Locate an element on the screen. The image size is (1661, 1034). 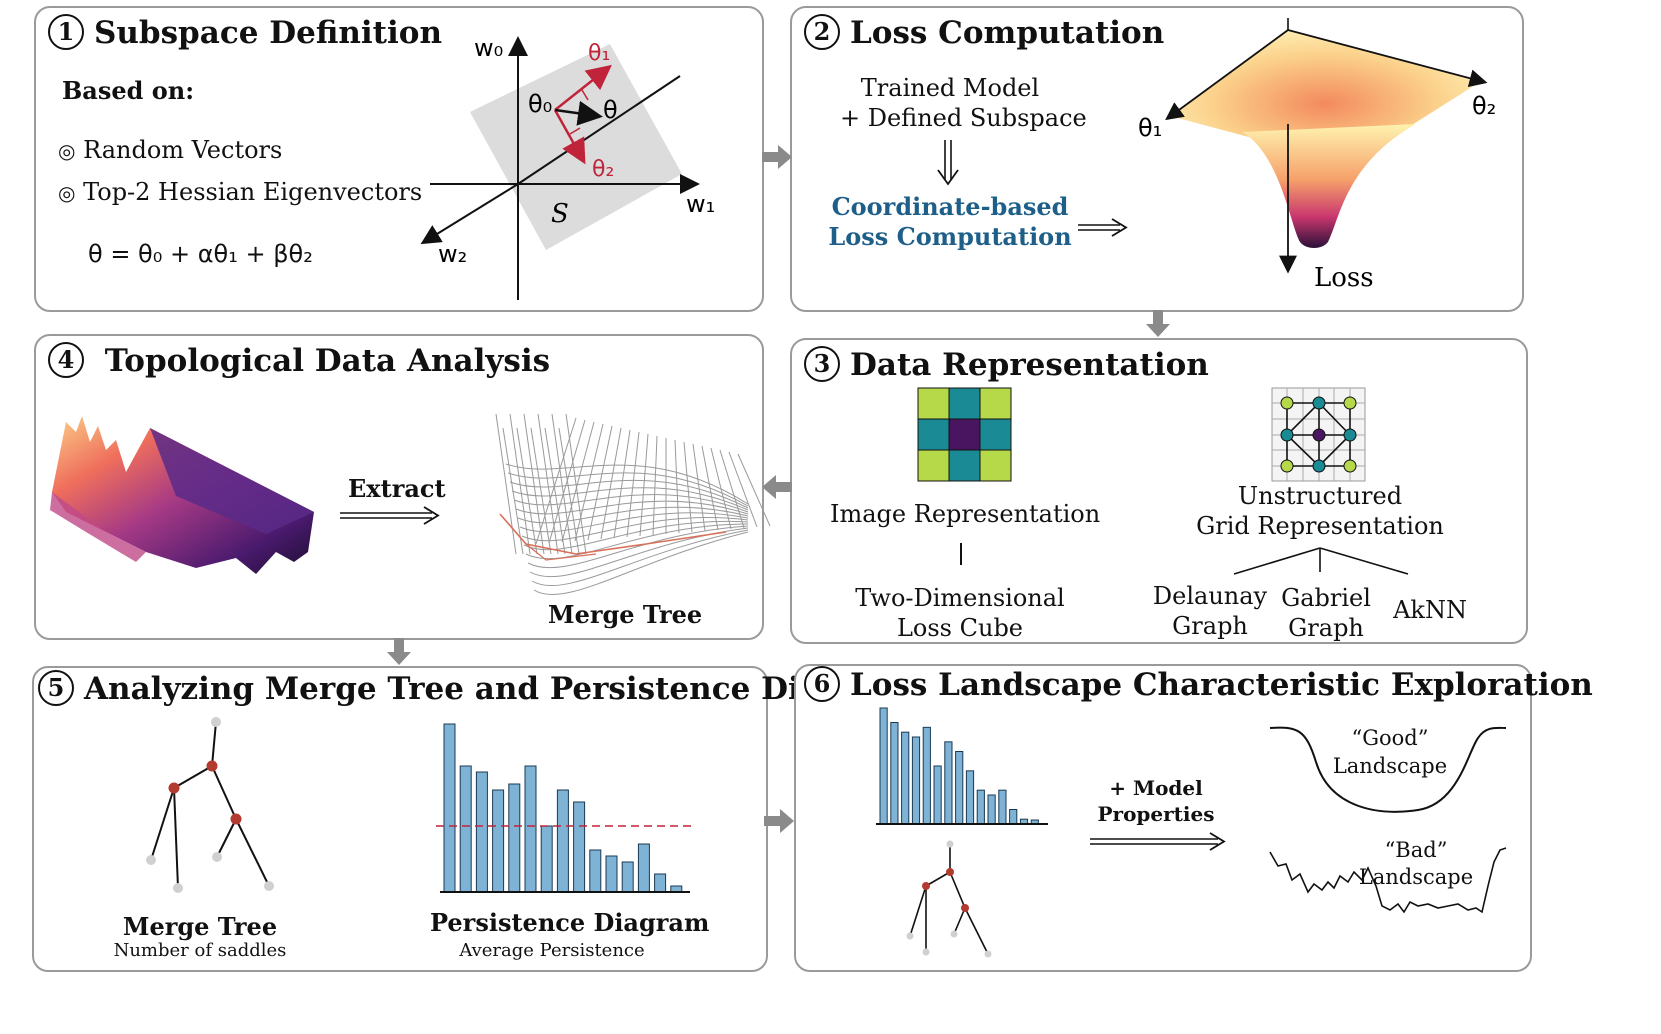
theta2-label: θ₂ is located at coordinates (603, 169).